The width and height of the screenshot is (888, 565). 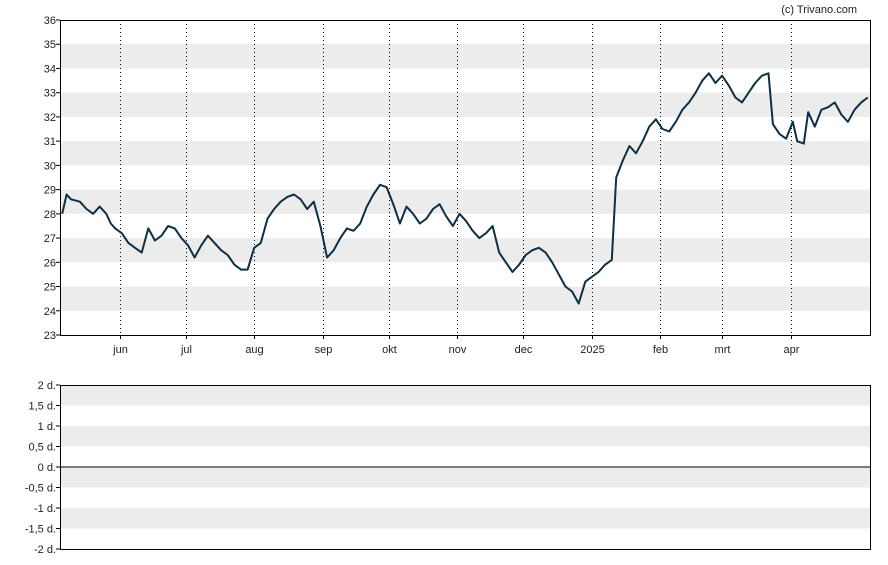 What do you see at coordinates (50, 336) in the screenshot?
I see `y-tick-label-23: 23` at bounding box center [50, 336].